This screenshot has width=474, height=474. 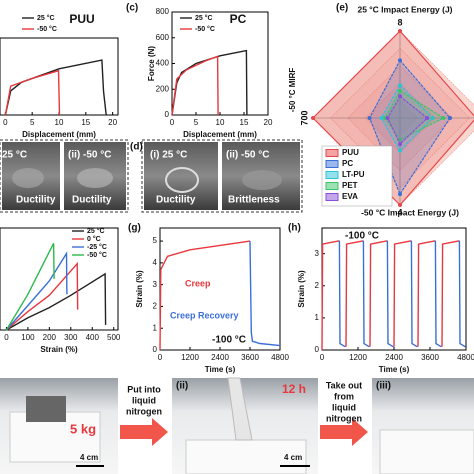 What do you see at coordinates (144, 411) in the screenshot?
I see `step-text: nitrogen` at bounding box center [144, 411].